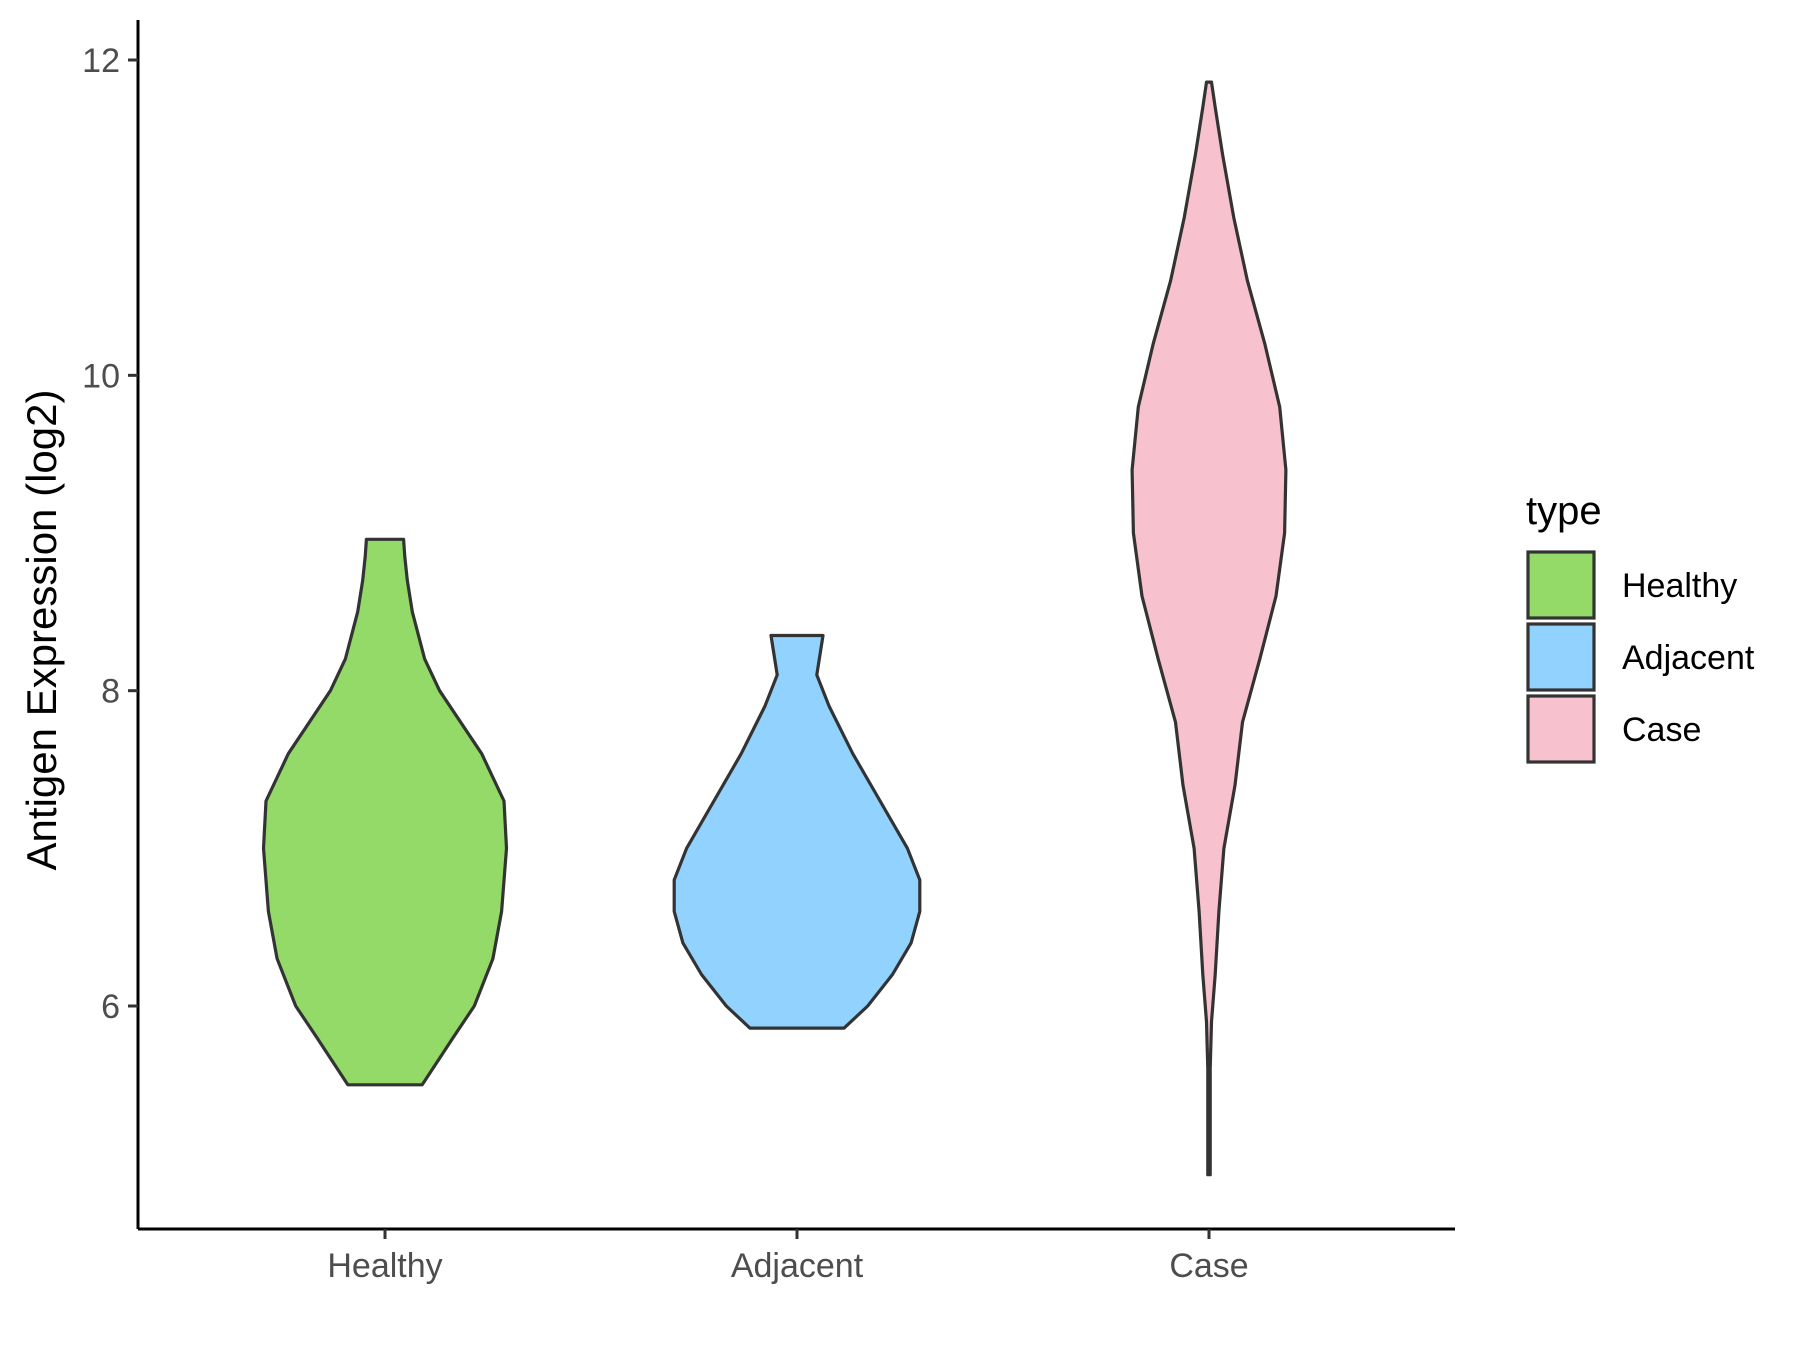  I want to click on violin-healthy, so click(385, 812).